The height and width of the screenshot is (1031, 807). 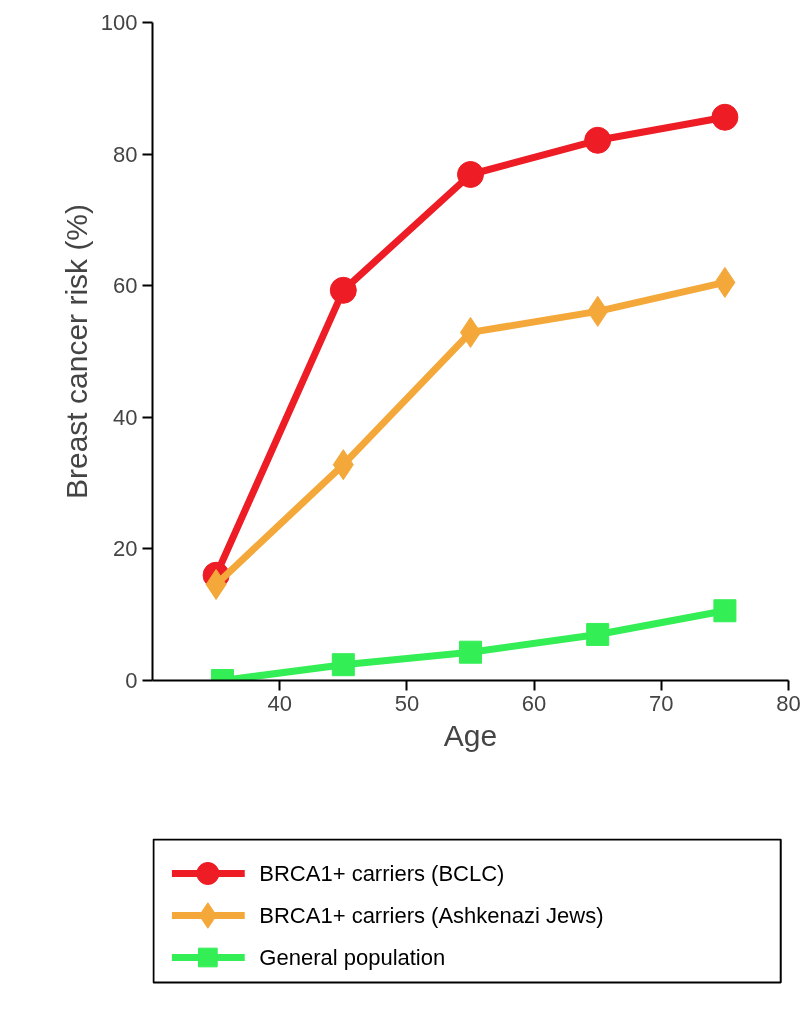 I want to click on legend-label: General population, so click(x=352, y=957).